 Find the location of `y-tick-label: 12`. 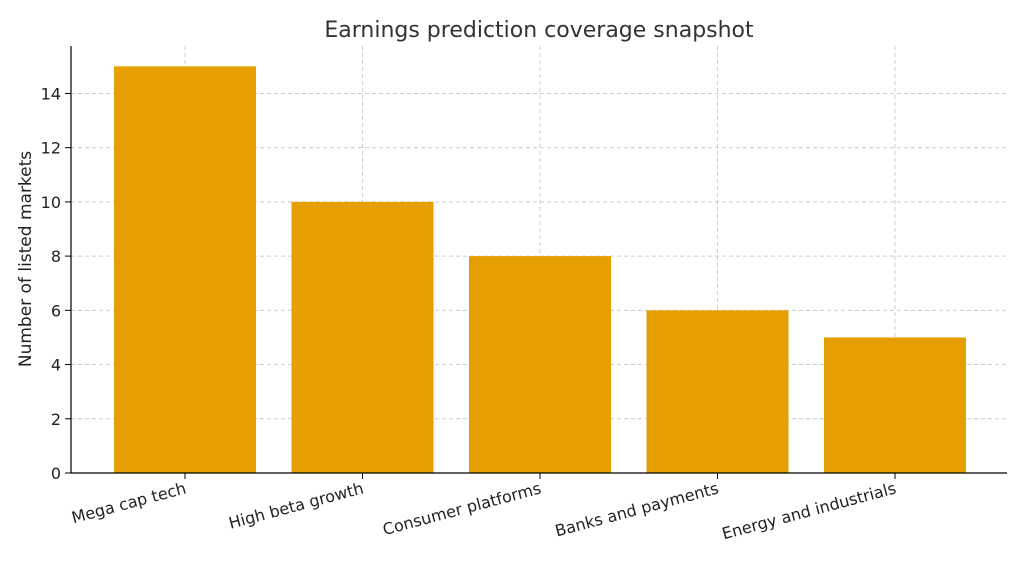

y-tick-label: 12 is located at coordinates (51, 148).